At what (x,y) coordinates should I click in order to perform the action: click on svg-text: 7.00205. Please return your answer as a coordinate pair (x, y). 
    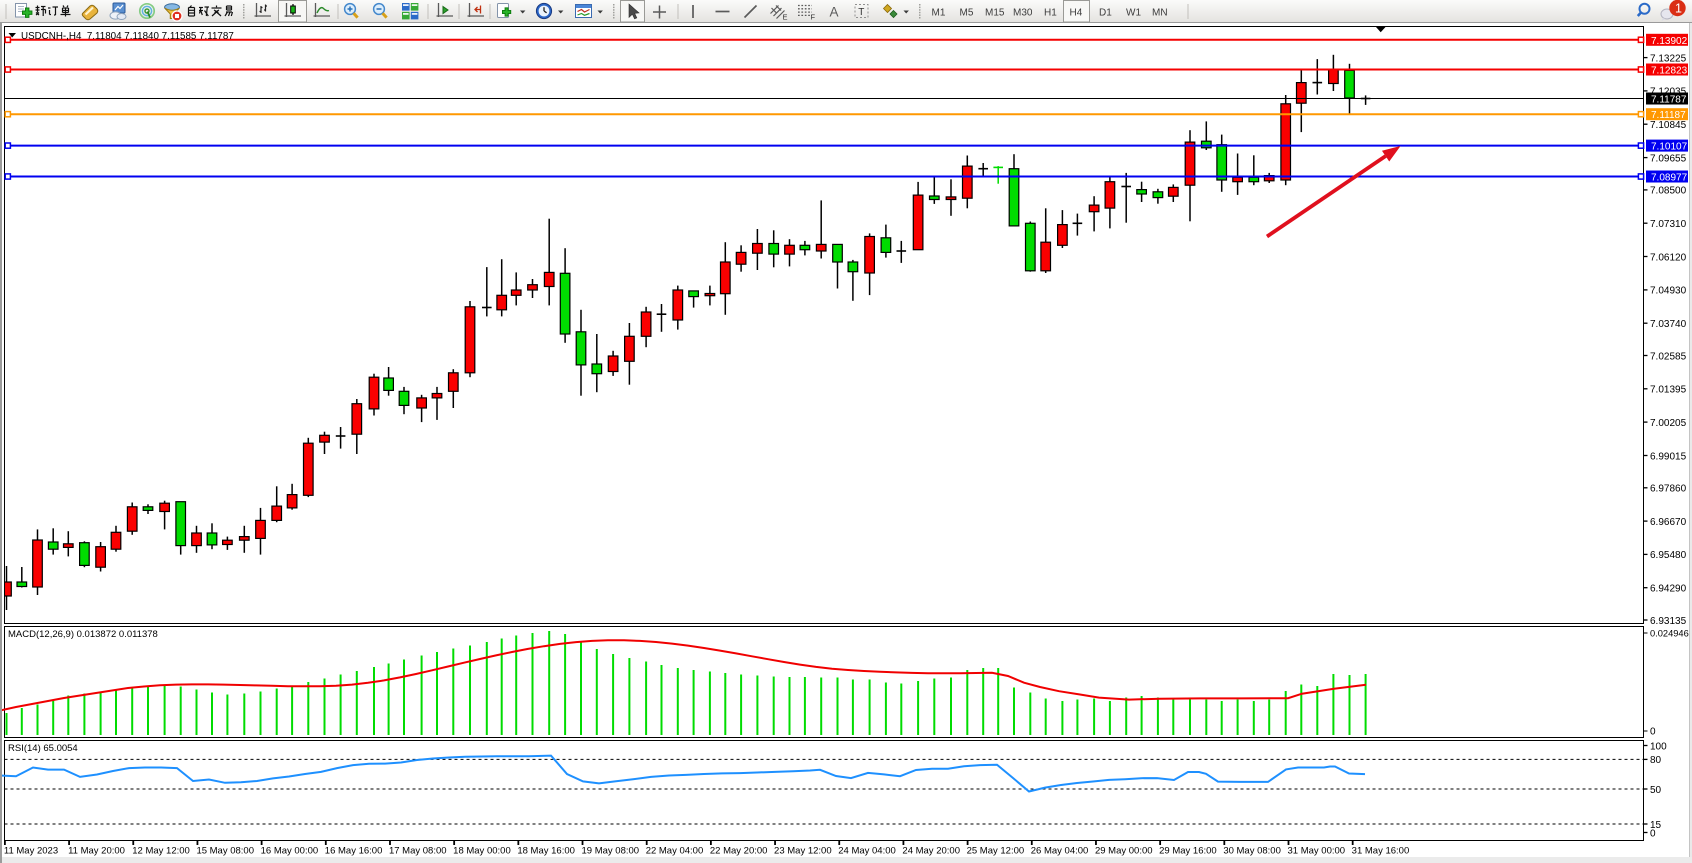
    Looking at the image, I should click on (1668, 423).